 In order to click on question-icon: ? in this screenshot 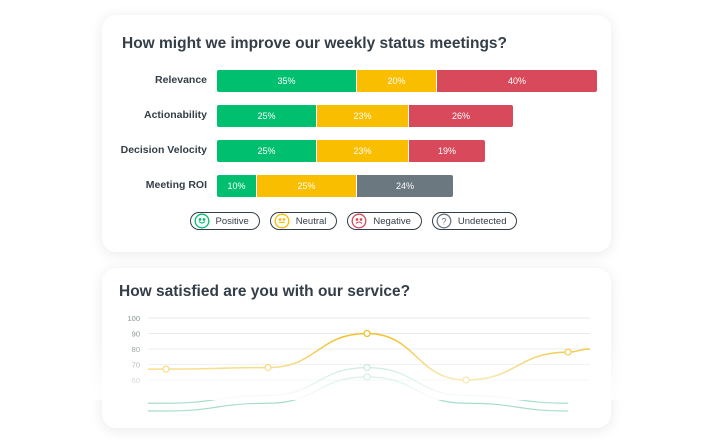, I will do `click(444, 221)`.